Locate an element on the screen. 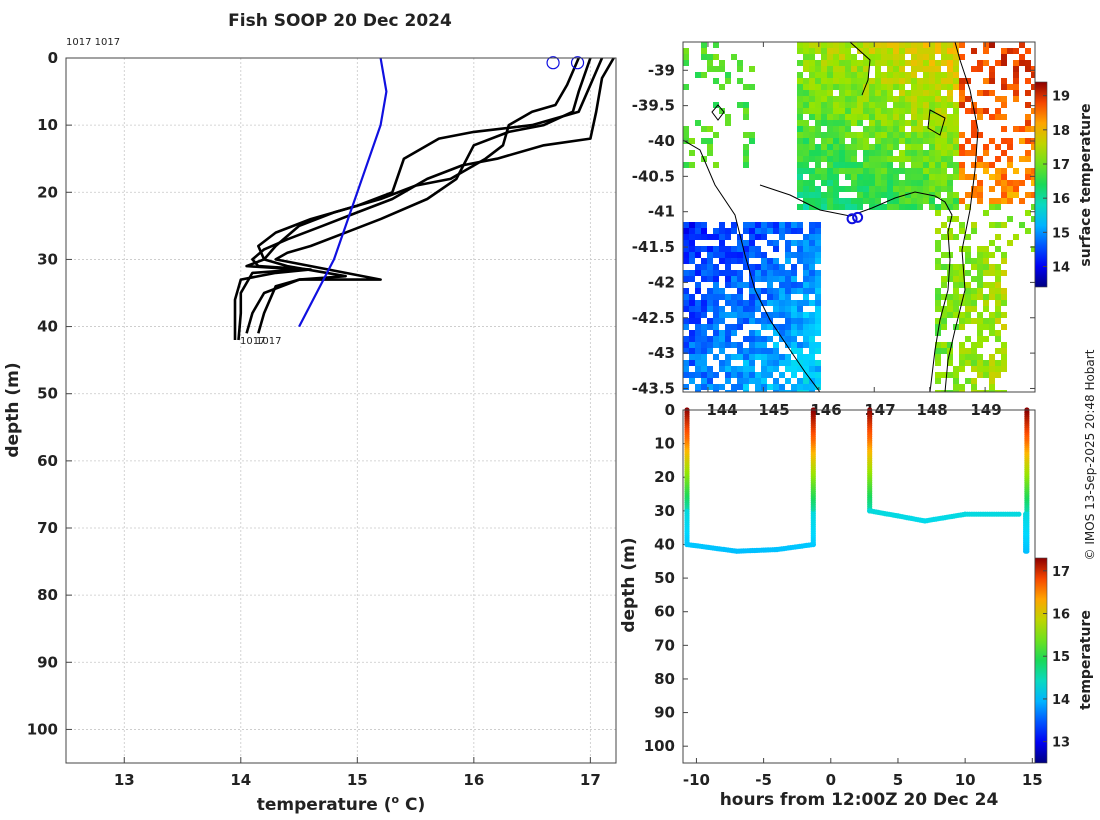 This screenshot has width=1100, height=820. cast-start-marker is located at coordinates (577, 63).